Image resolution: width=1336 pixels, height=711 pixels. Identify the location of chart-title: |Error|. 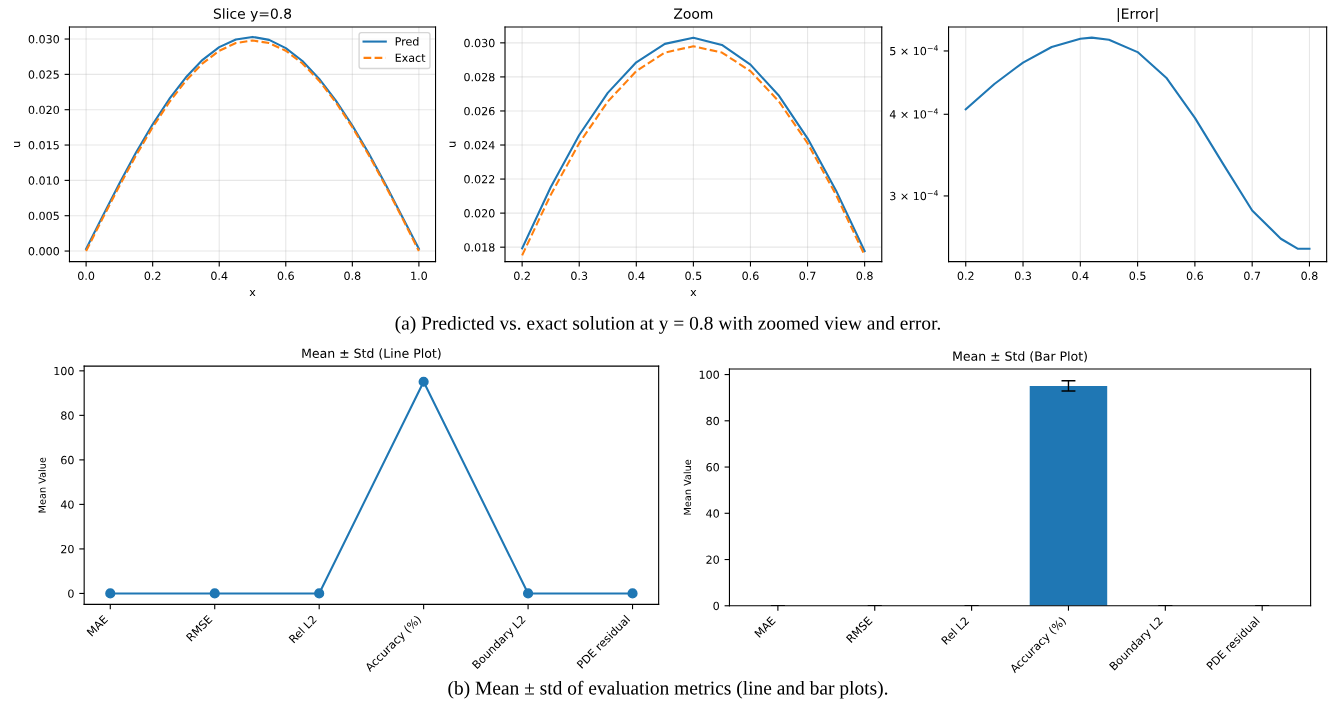
(1137, 15).